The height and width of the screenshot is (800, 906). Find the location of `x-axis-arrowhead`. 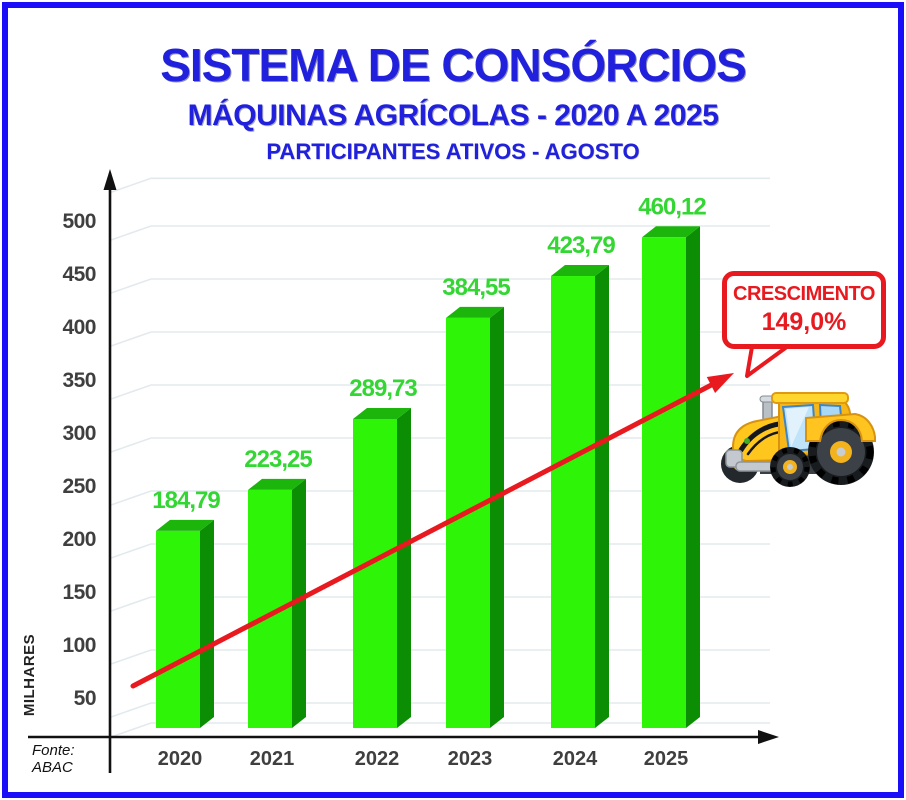

x-axis-arrowhead is located at coordinates (768, 737).